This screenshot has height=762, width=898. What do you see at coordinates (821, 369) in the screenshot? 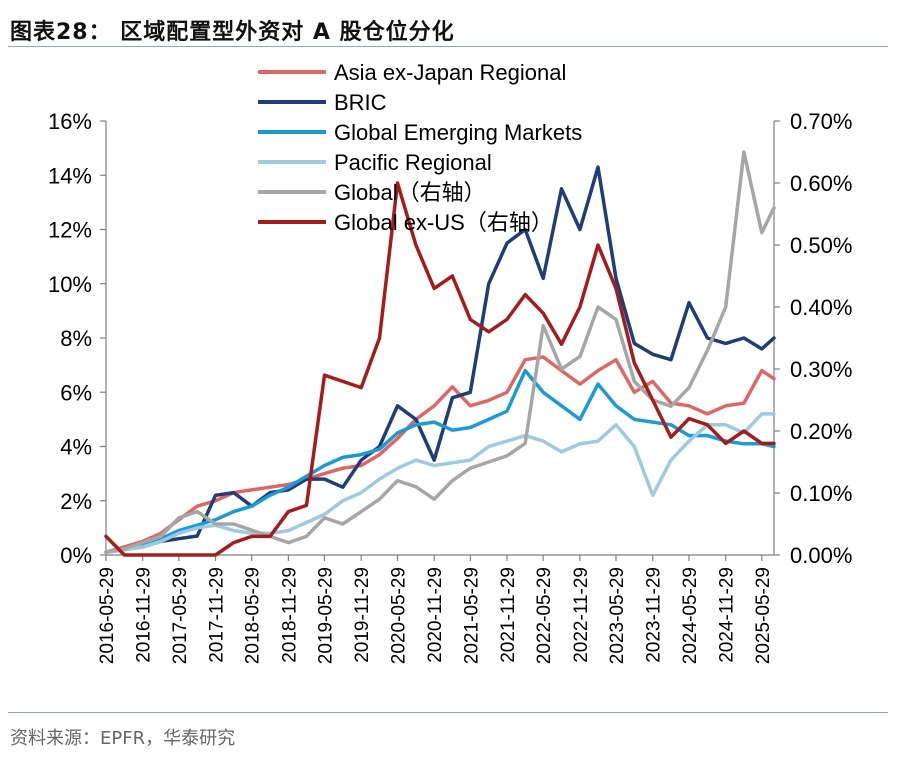
I see `right-y-tick-label: 0.30%` at bounding box center [821, 369].